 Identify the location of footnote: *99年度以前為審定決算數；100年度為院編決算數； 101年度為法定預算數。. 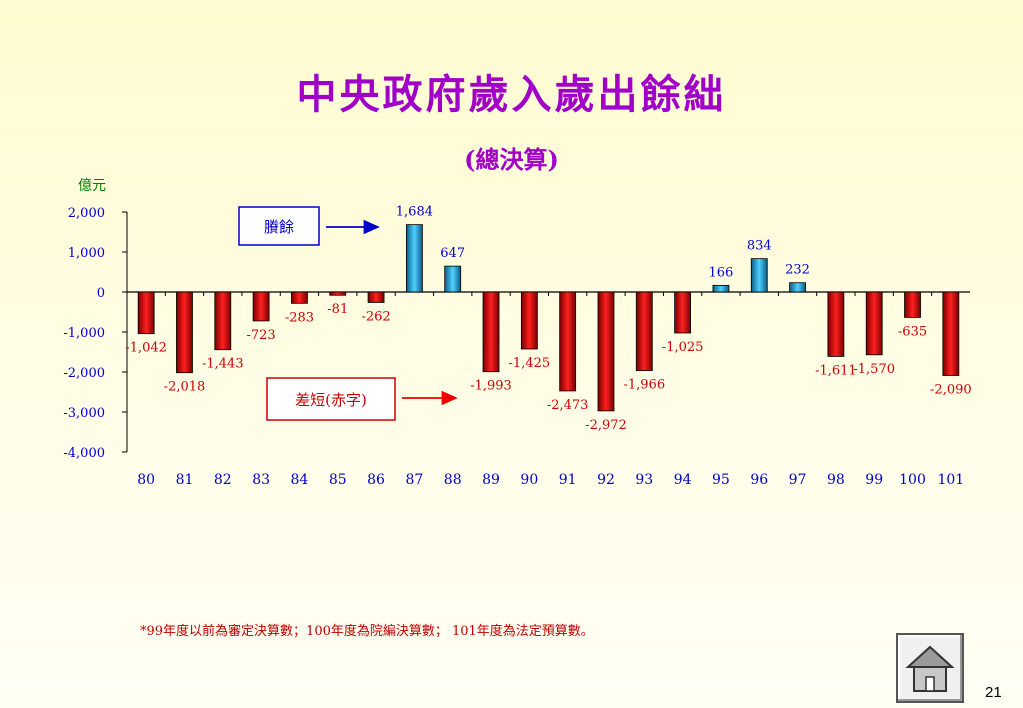
(367, 631).